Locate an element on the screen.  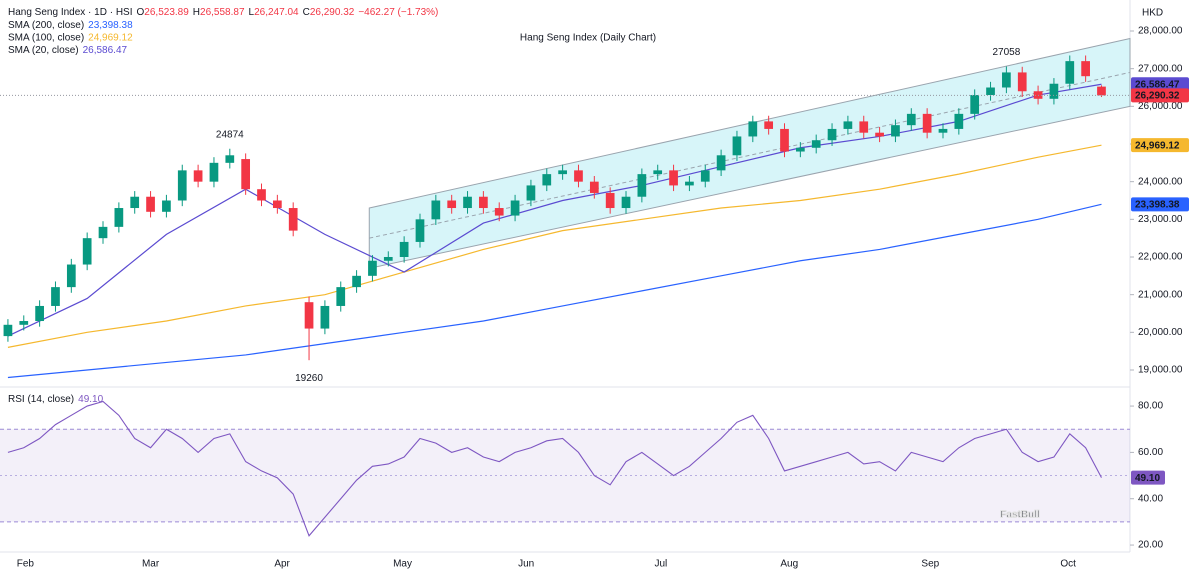
rsi-tag-bg is located at coordinates (1148, 477).